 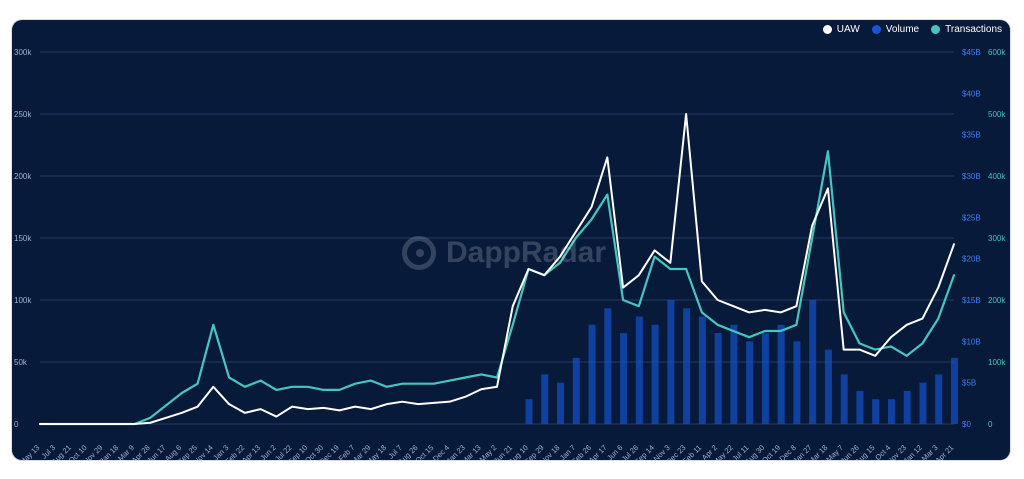 I want to click on volume-axis-tick-label: $5B, so click(x=969, y=383).